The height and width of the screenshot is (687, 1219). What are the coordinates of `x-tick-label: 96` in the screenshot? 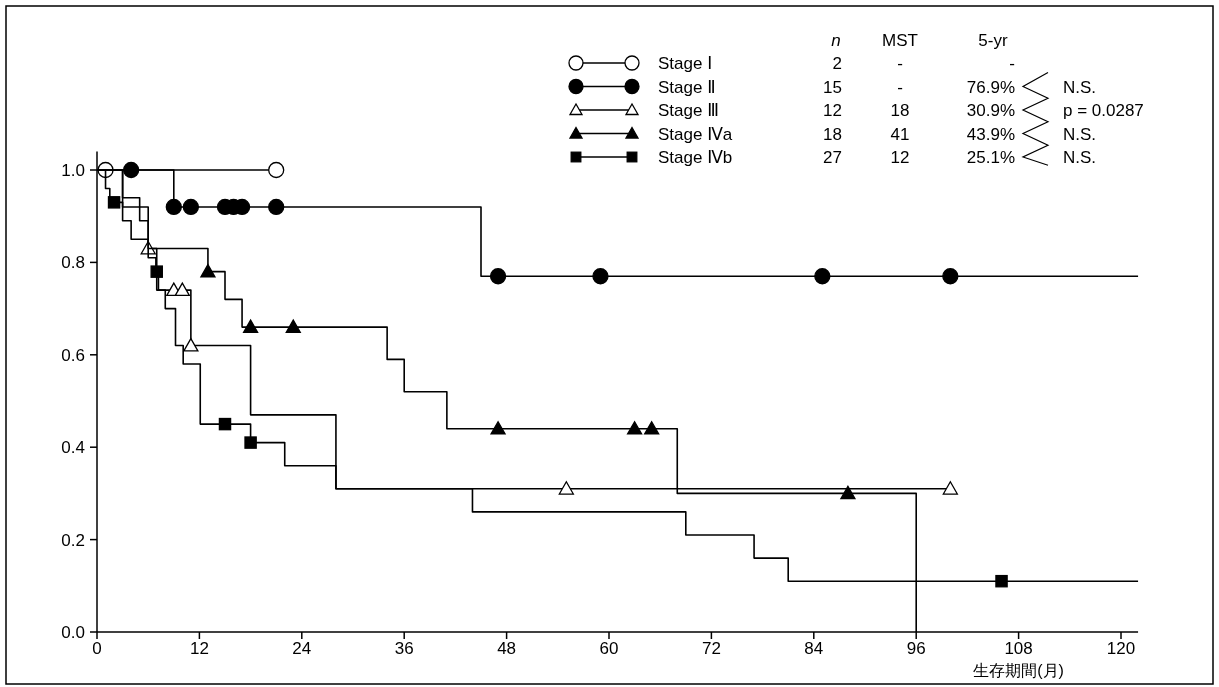 It's located at (916, 648).